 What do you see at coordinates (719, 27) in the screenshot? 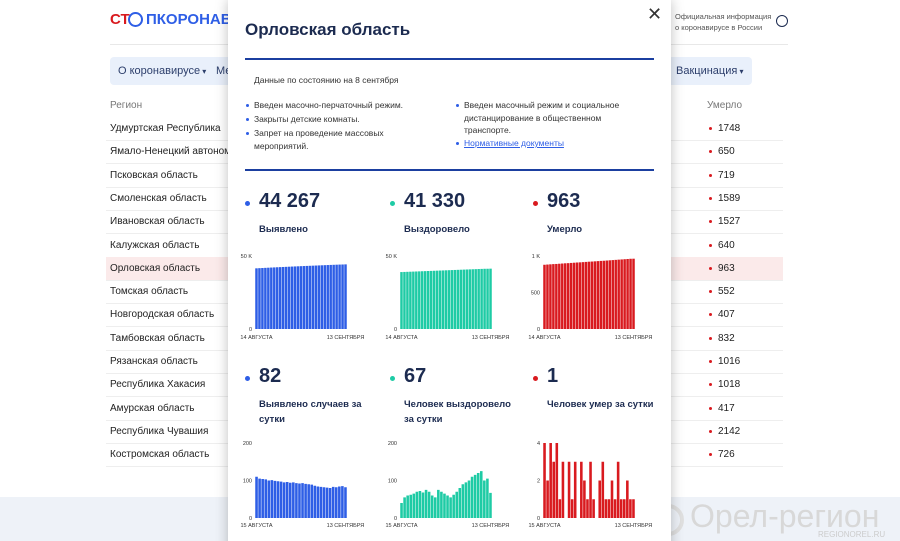
I see `info-line: о коронавирусе в России` at bounding box center [719, 27].